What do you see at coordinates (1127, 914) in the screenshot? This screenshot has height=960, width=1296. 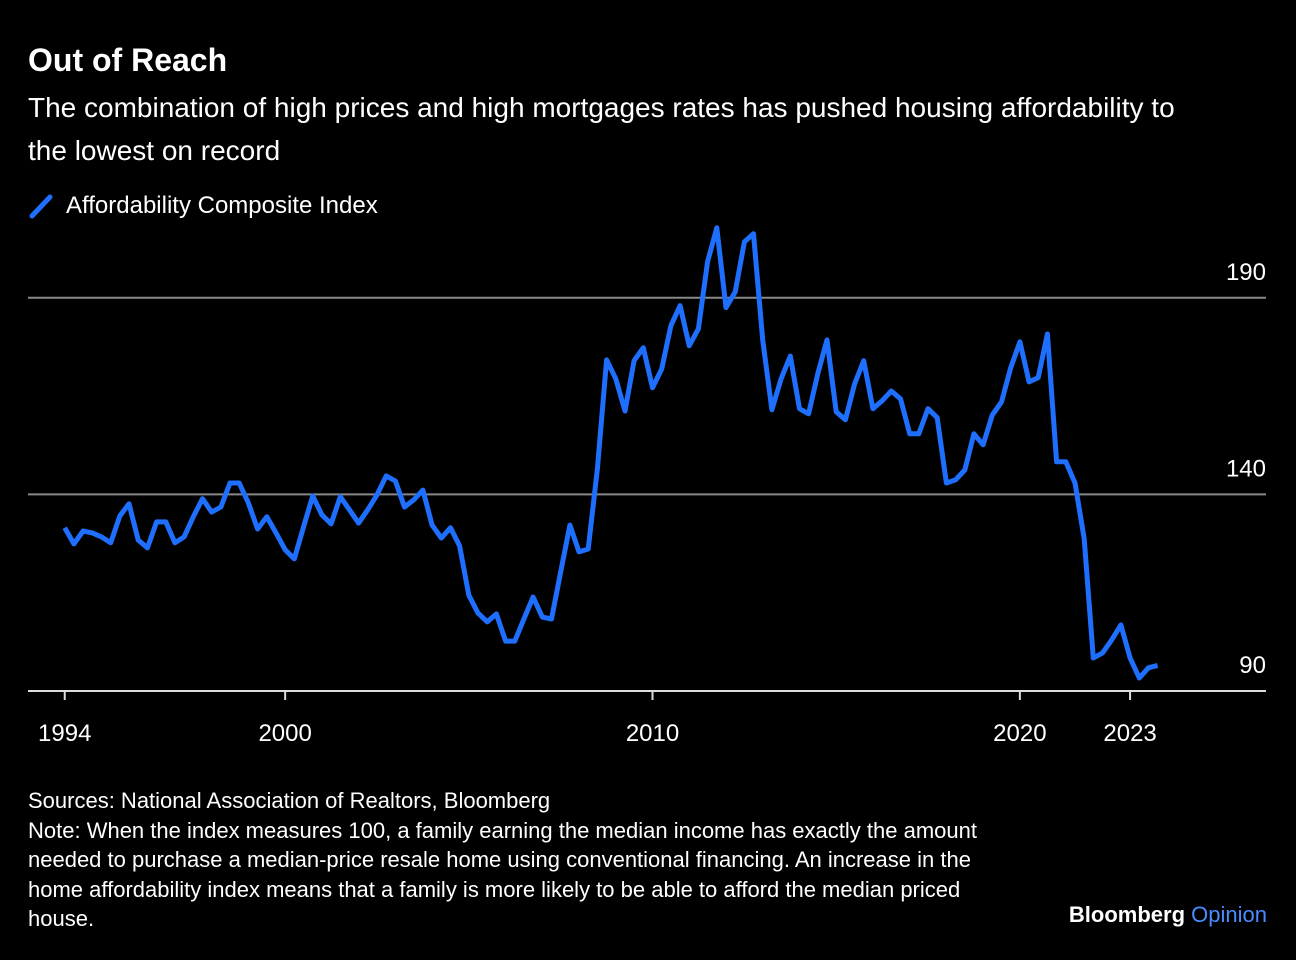 I see `logo-brand: Bloomberg` at bounding box center [1127, 914].